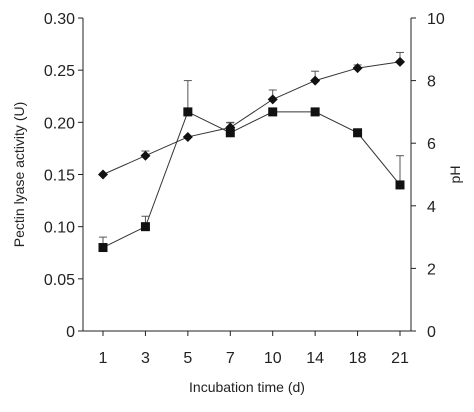 This screenshot has height=412, width=474. What do you see at coordinates (431, 144) in the screenshot?
I see `right-tick-label: 6` at bounding box center [431, 144].